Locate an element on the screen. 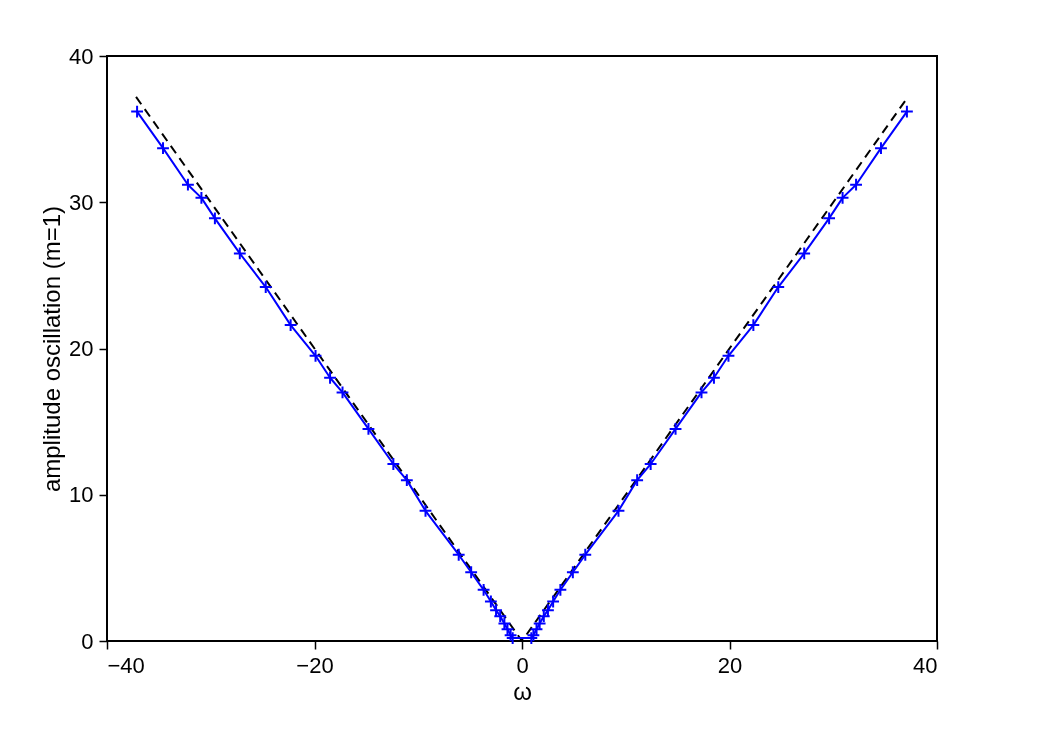 This screenshot has width=1050, height=750. y-tick-label: 10 is located at coordinates (81, 495).